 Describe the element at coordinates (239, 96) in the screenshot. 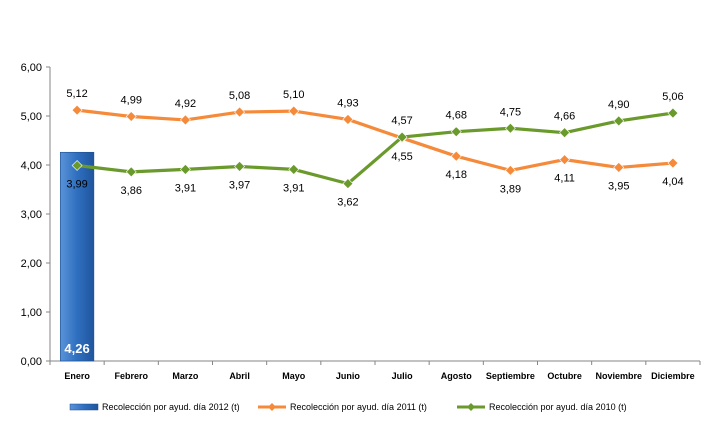

I see `data-label: 5,08` at that location.